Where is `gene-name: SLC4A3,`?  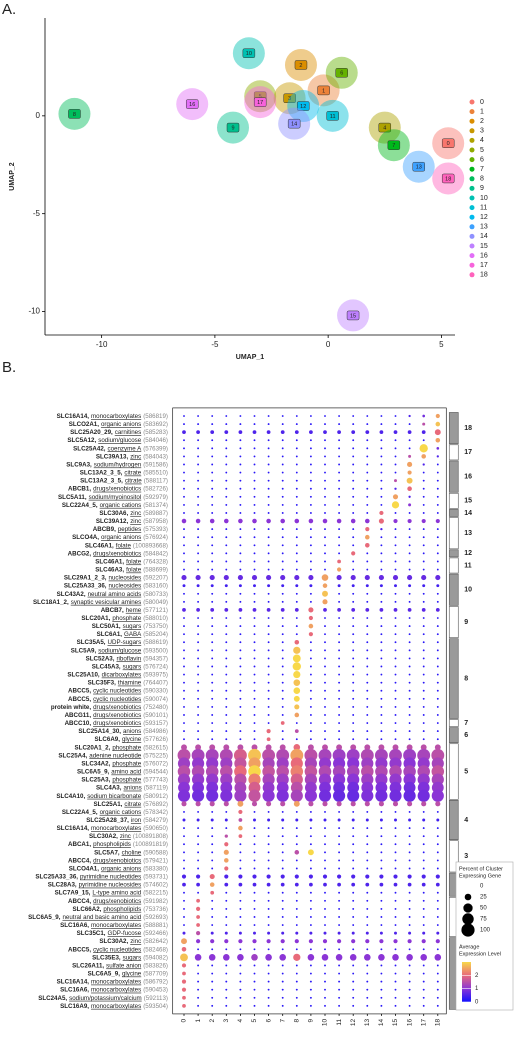
gene-name: SLC4A3, is located at coordinates (109, 787).